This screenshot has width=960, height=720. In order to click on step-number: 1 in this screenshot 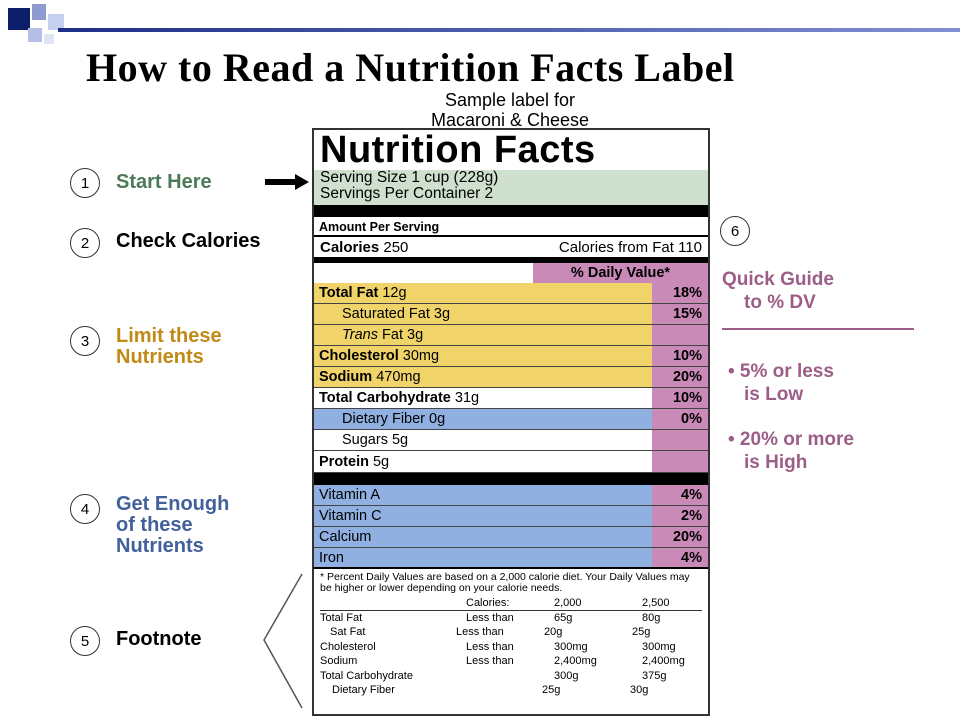, I will do `click(85, 183)`.